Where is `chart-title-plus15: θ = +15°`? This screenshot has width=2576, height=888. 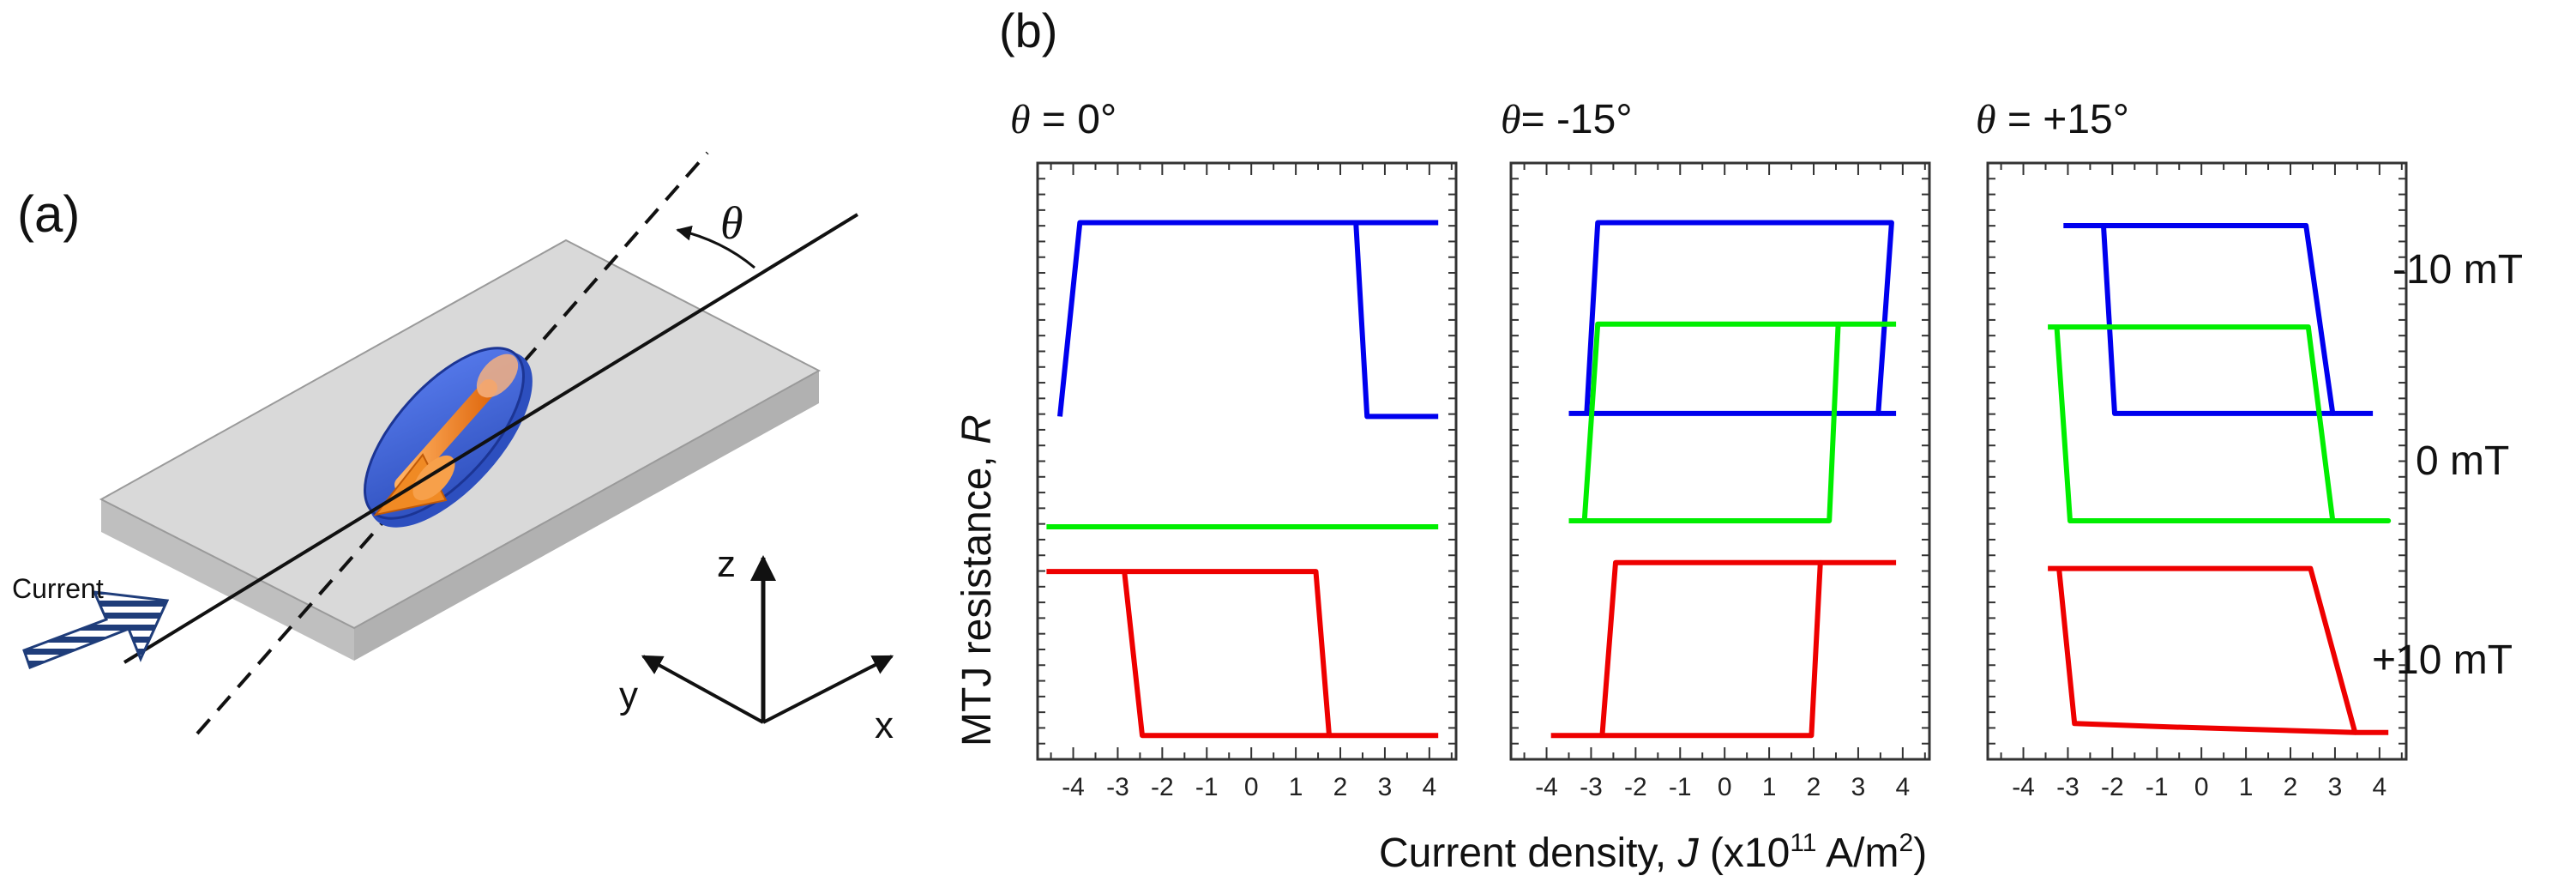
chart-title-plus15: θ = +15° is located at coordinates (2052, 120).